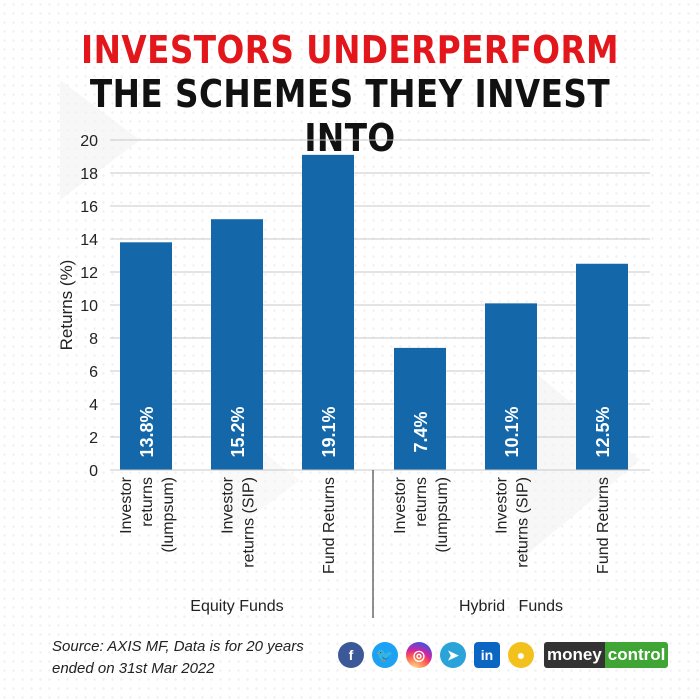  I want to click on data-label: 13.8%, so click(147, 431).